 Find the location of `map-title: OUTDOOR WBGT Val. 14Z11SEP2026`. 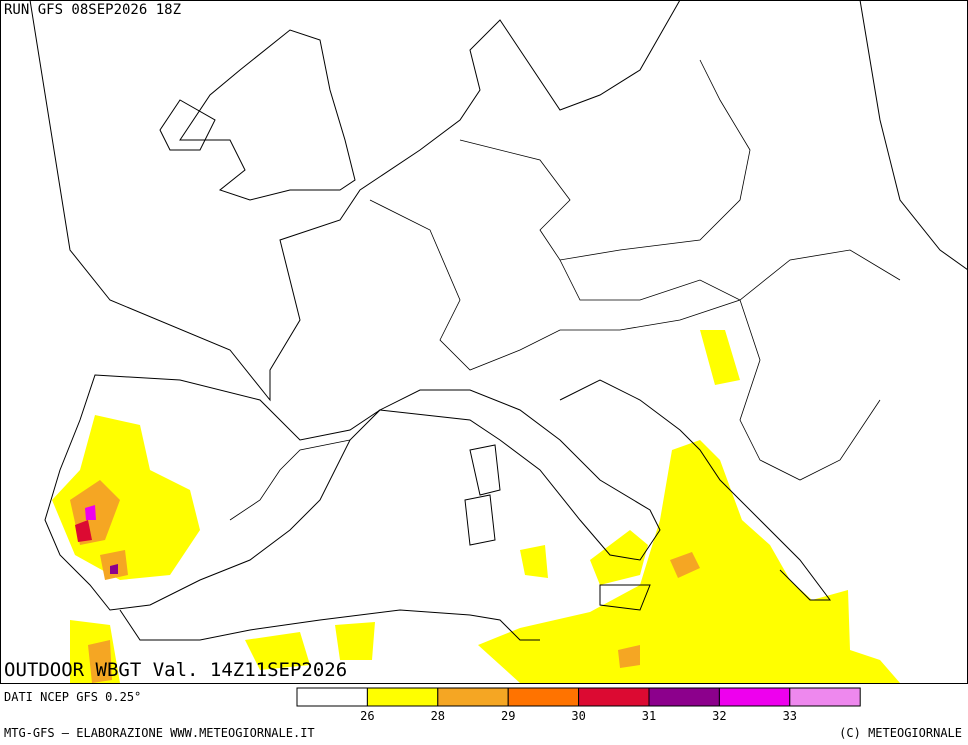

map-title: OUTDOOR WBGT Val. 14Z11SEP2026 is located at coordinates (175, 670).